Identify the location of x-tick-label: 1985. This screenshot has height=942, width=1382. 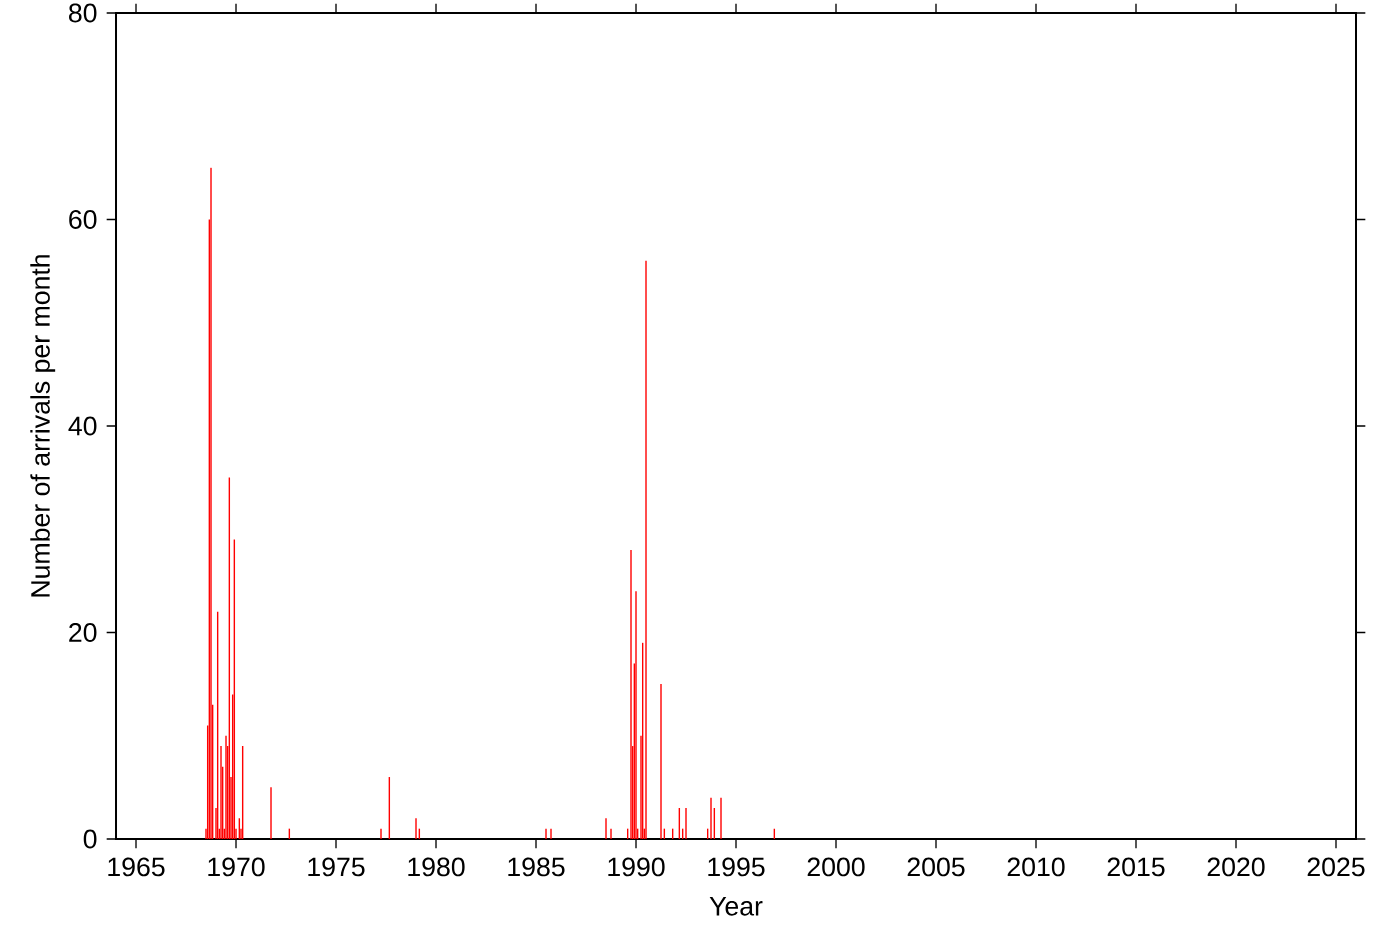
(536, 867).